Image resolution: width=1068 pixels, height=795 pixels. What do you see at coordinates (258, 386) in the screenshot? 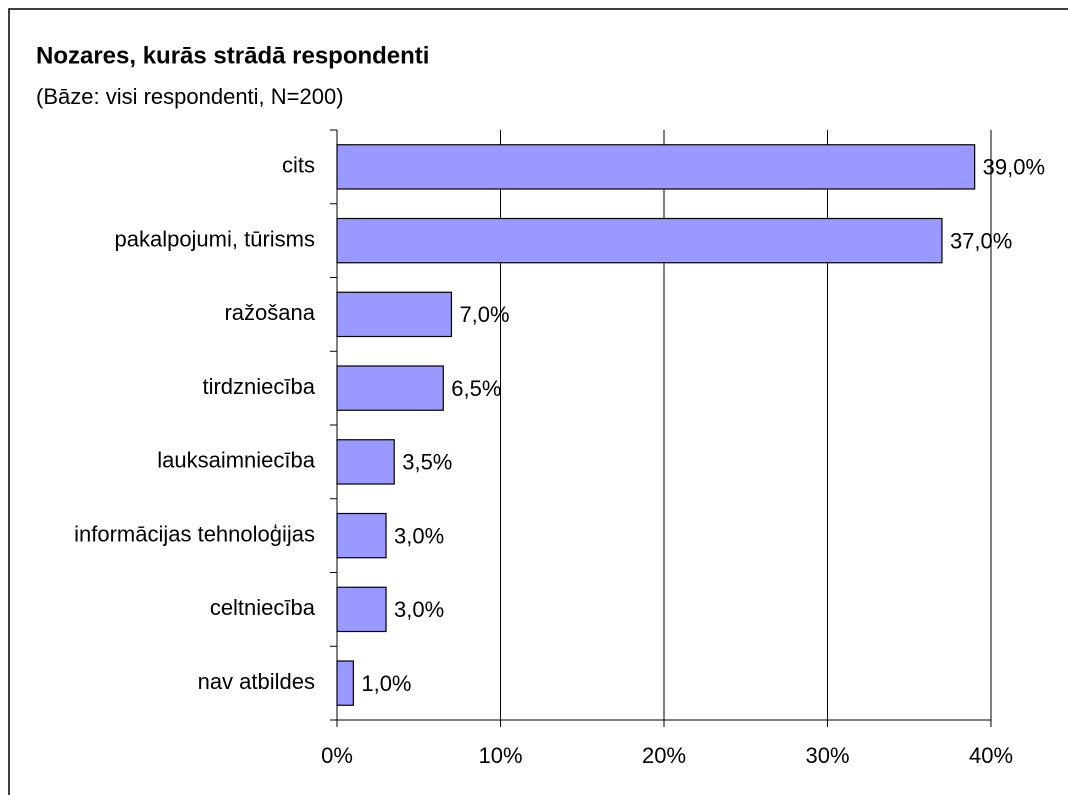
I see `y-tick-label: tirdzniecība` at bounding box center [258, 386].